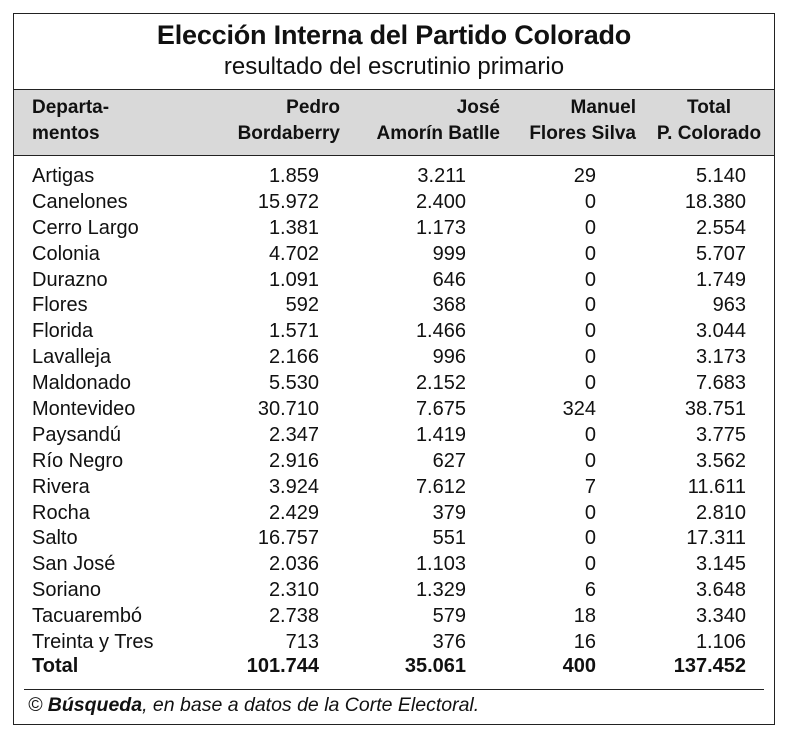  What do you see at coordinates (93, 642) in the screenshot?
I see `row-departamento: Treinta y Tres` at bounding box center [93, 642].